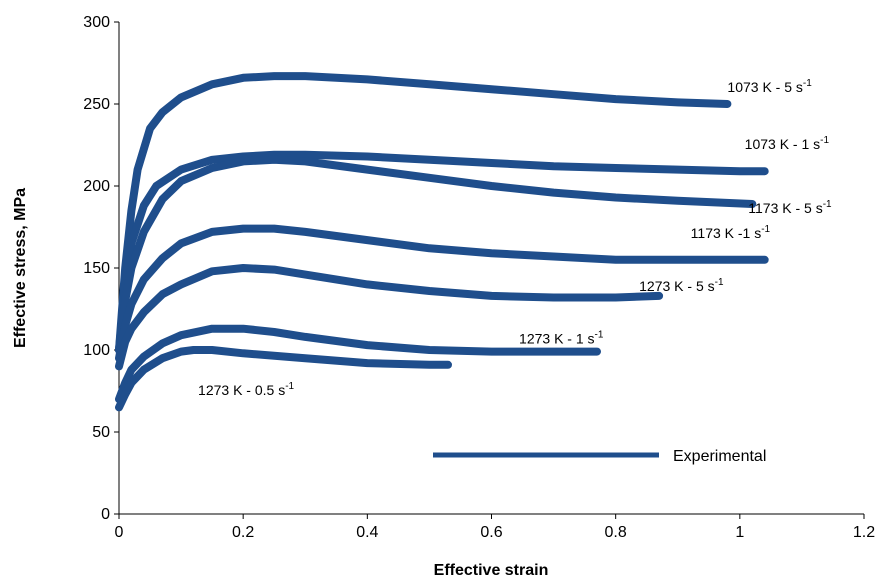 This screenshot has width=884, height=585. Describe the element at coordinates (105, 514) in the screenshot. I see `y-tick-label: 0` at that location.